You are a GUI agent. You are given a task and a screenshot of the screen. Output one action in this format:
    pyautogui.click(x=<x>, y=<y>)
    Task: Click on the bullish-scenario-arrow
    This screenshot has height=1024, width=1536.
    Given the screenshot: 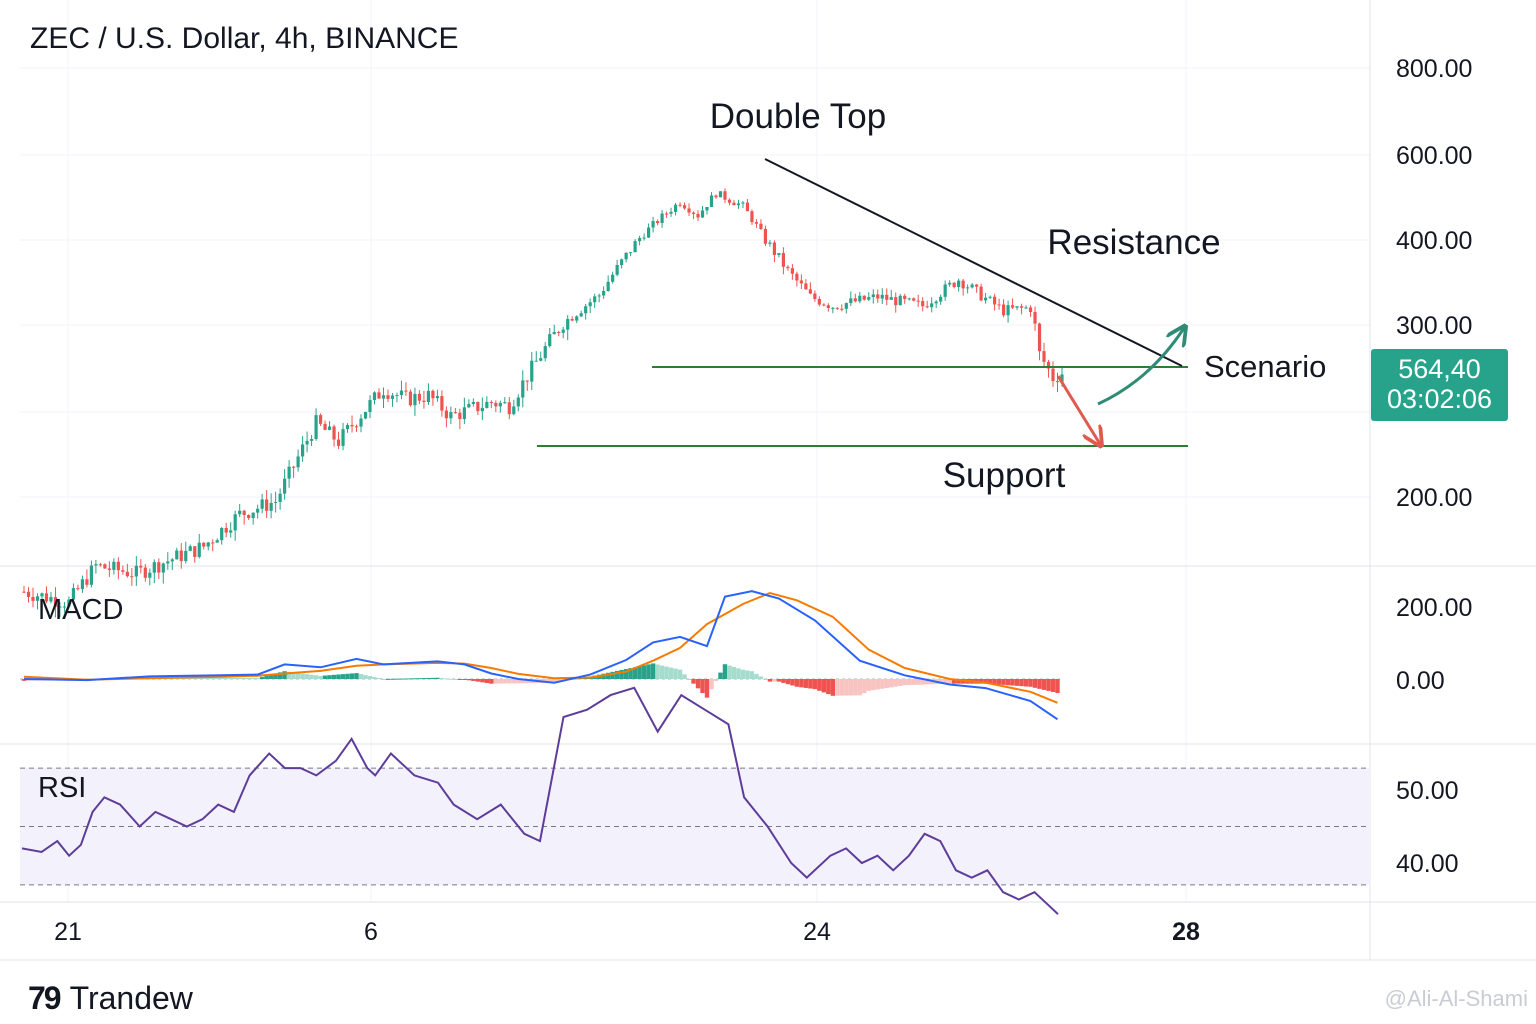 What is the action you would take?
    pyautogui.click(x=1140, y=367)
    